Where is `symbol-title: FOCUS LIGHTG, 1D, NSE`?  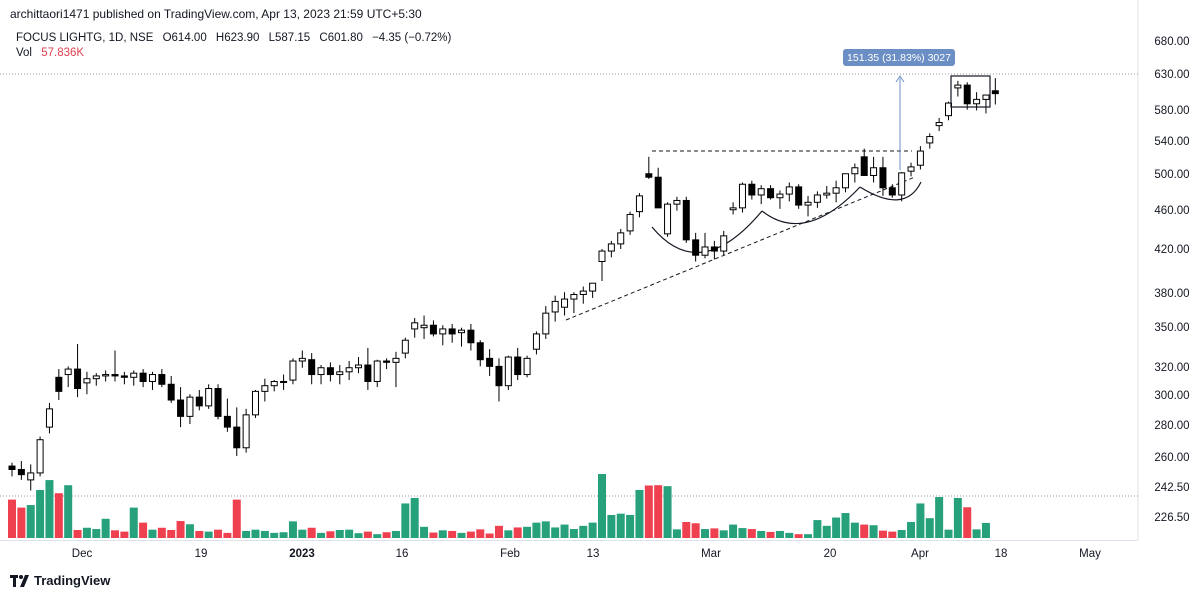 symbol-title: FOCUS LIGHTG, 1D, NSE is located at coordinates (85, 38).